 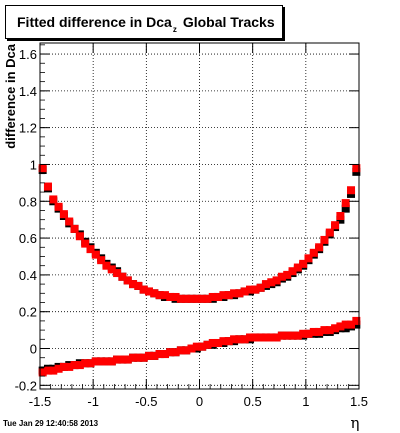 What do you see at coordinates (28, 91) in the screenshot?
I see `y-tick-label: 1.4` at bounding box center [28, 91].